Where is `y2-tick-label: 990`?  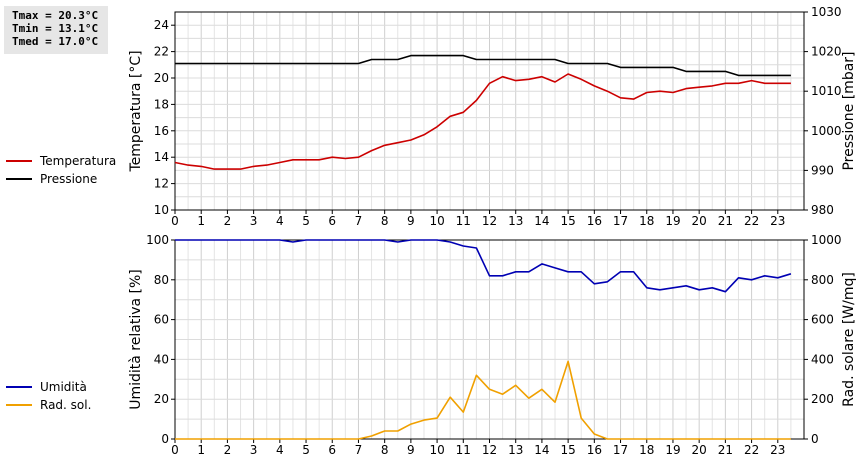
y2-tick-label: 990 is located at coordinates (822, 170).